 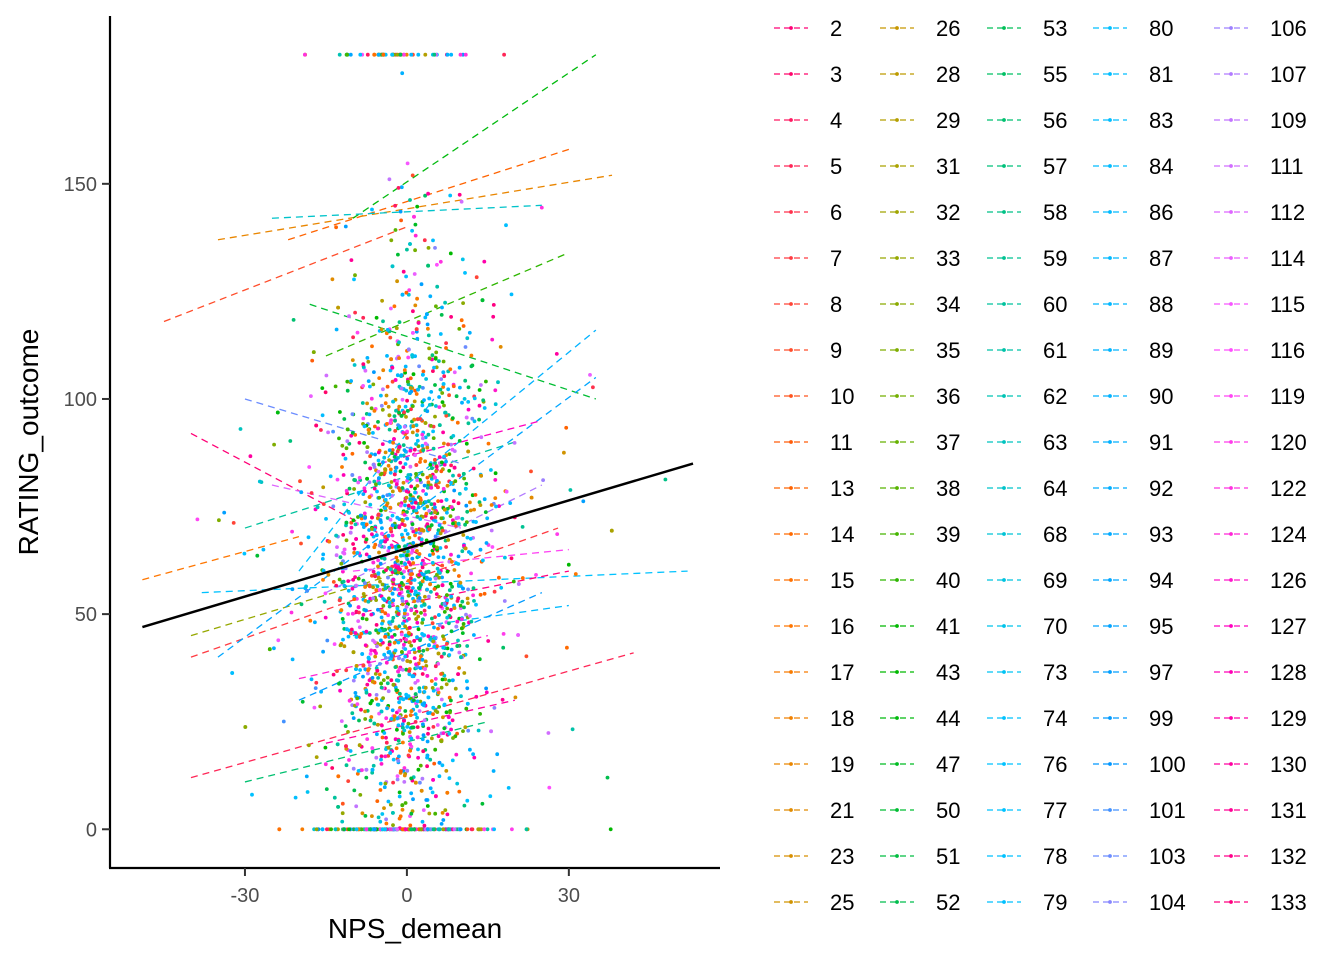 What do you see at coordinates (1055, 856) in the screenshot?
I see `legend-label: 78` at bounding box center [1055, 856].